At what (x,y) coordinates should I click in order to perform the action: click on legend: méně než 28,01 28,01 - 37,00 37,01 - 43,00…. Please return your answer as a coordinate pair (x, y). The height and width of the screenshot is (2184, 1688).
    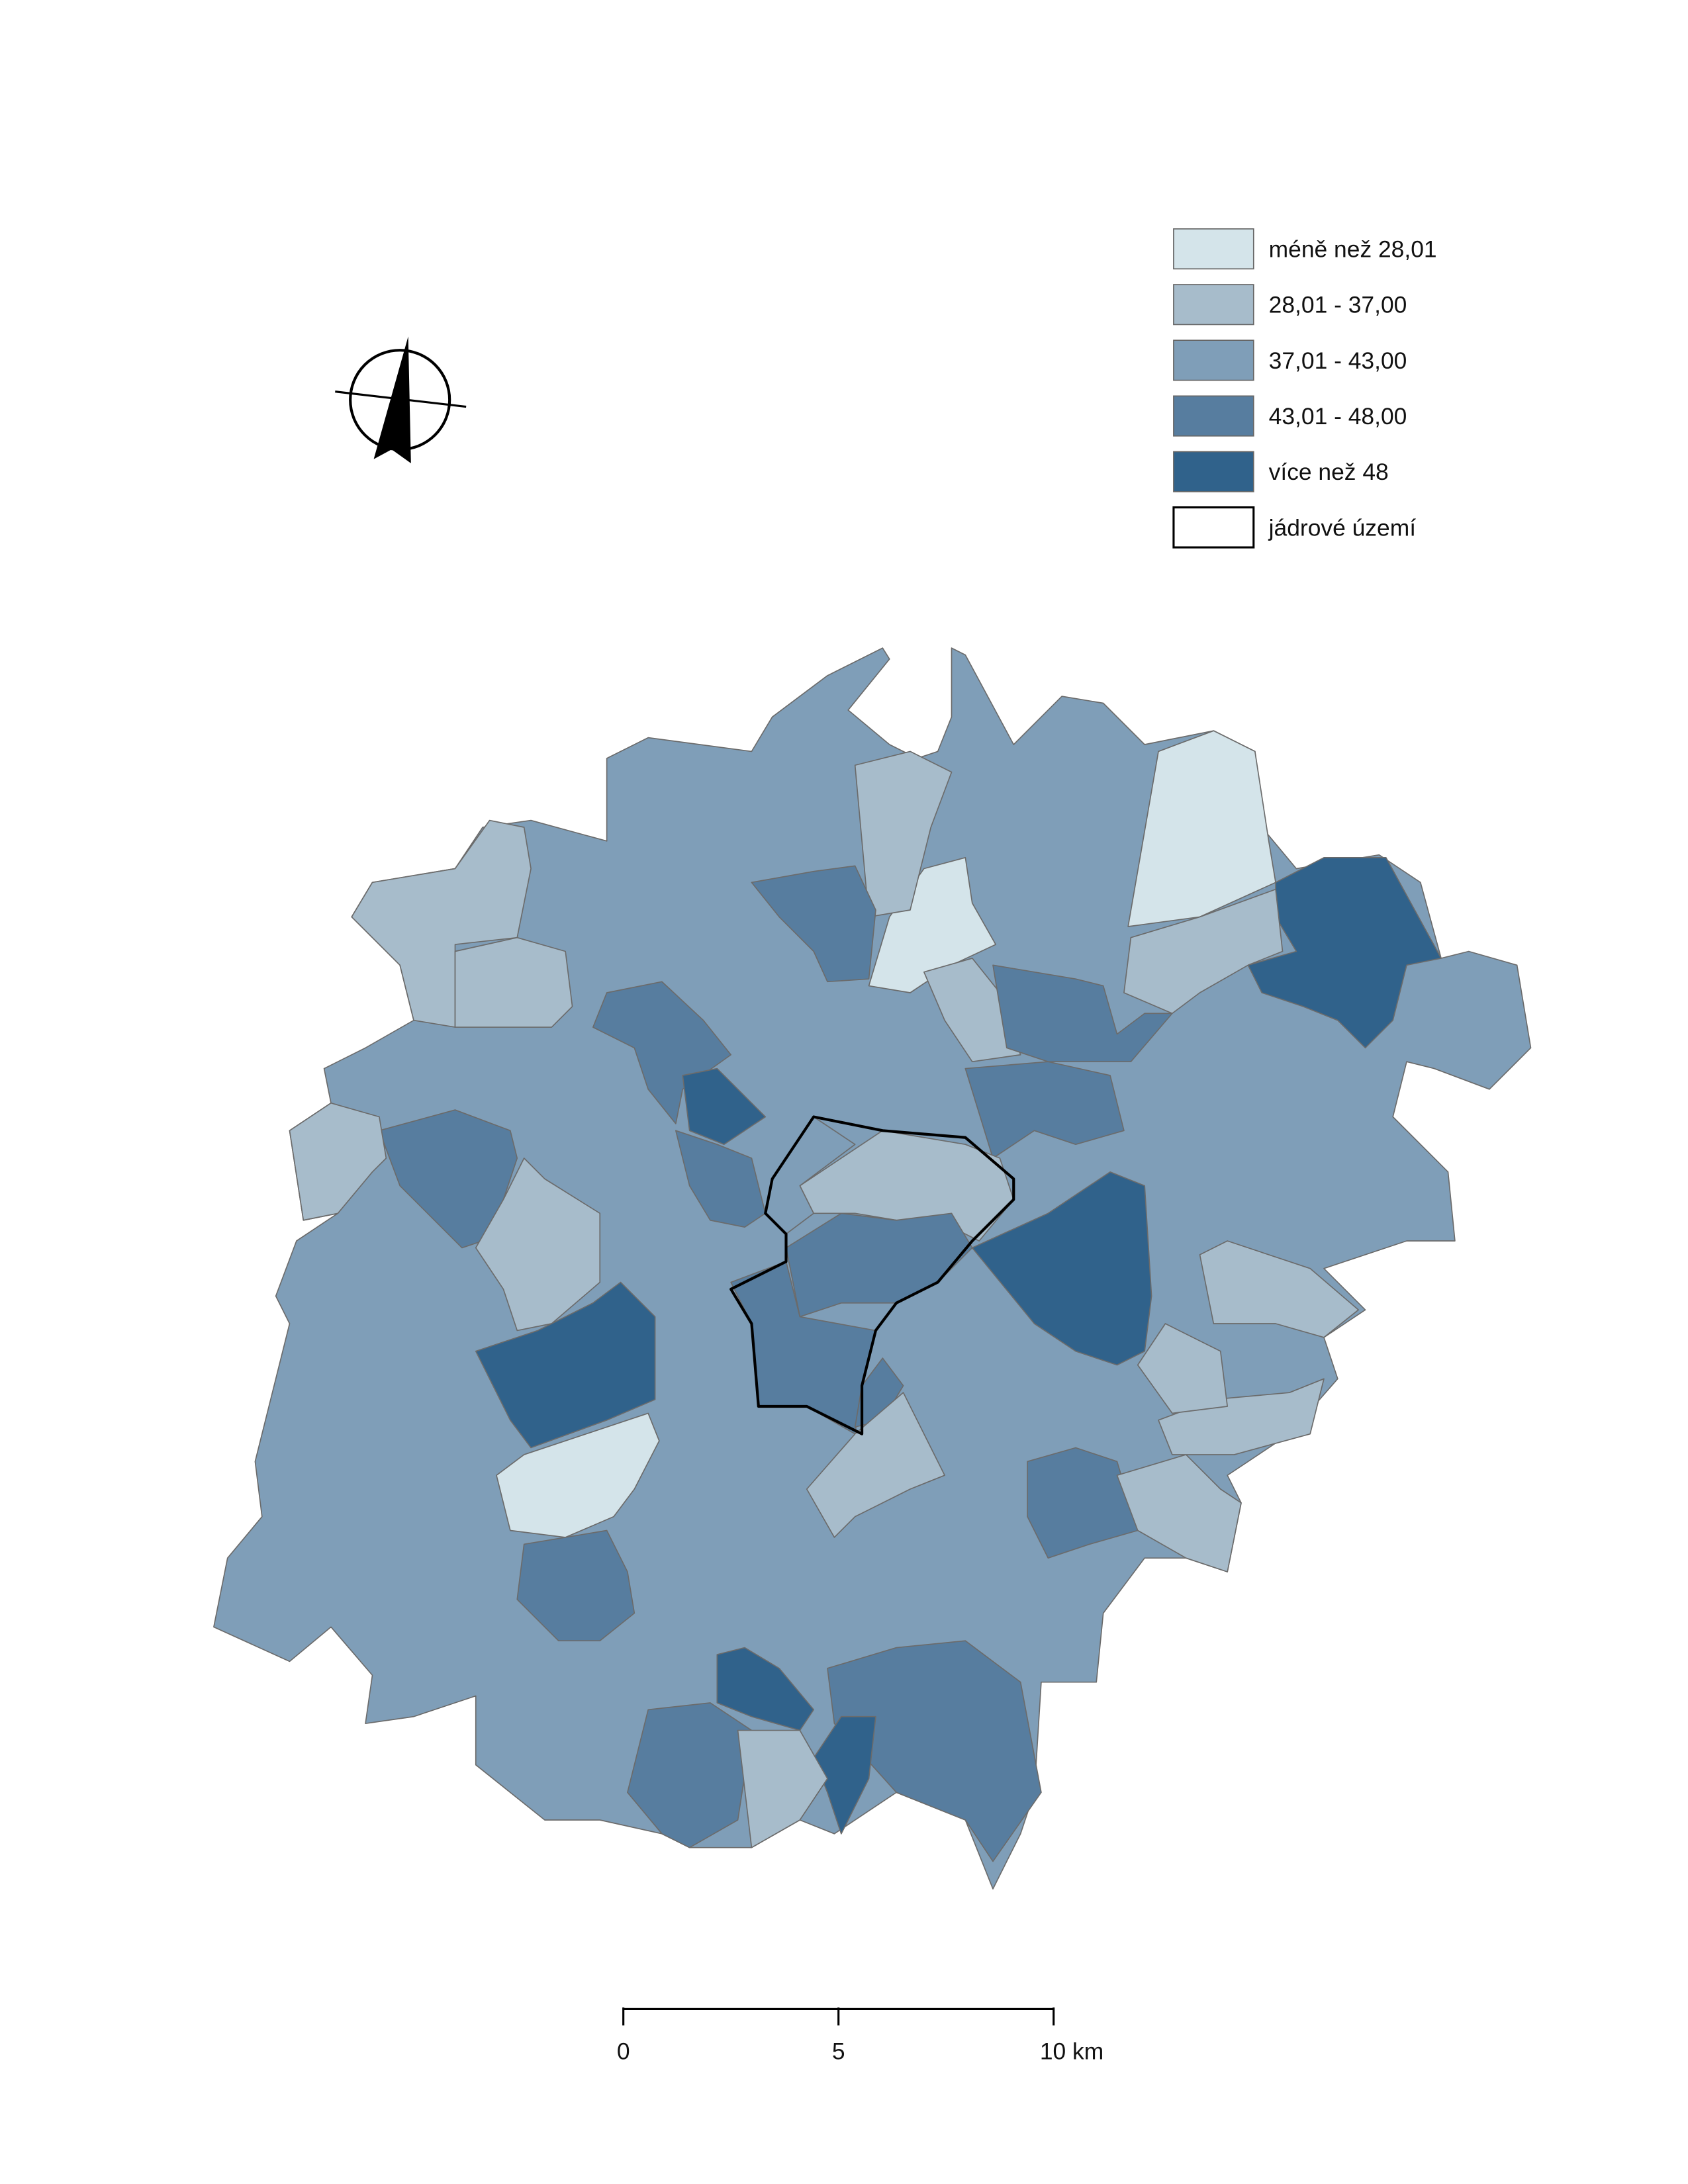
    Looking at the image, I should click on (1304, 388).